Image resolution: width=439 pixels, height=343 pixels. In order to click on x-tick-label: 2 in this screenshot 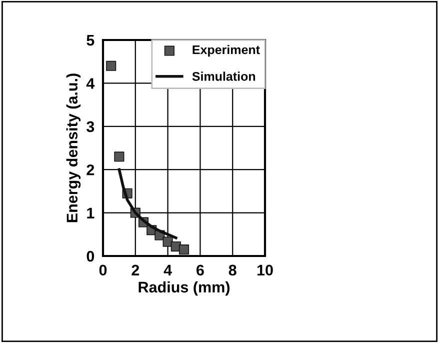, I will do `click(136, 270)`.